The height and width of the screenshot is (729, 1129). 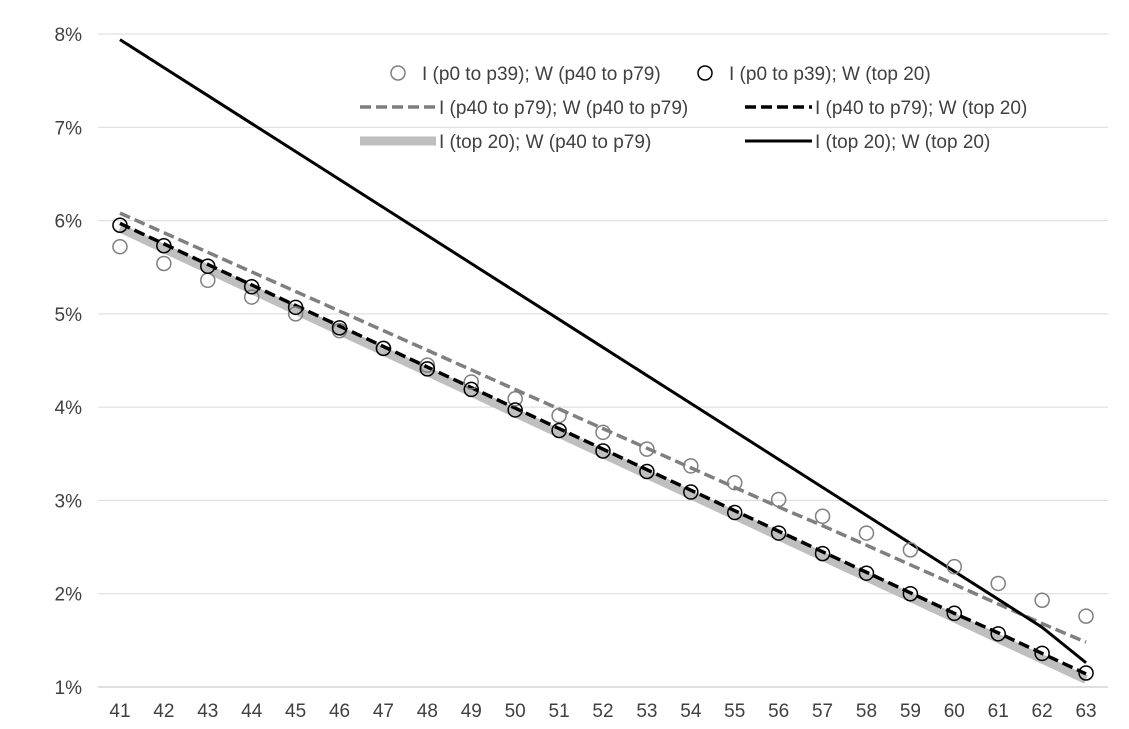 What do you see at coordinates (910, 711) in the screenshot?
I see `x-tick-label: 59` at bounding box center [910, 711].